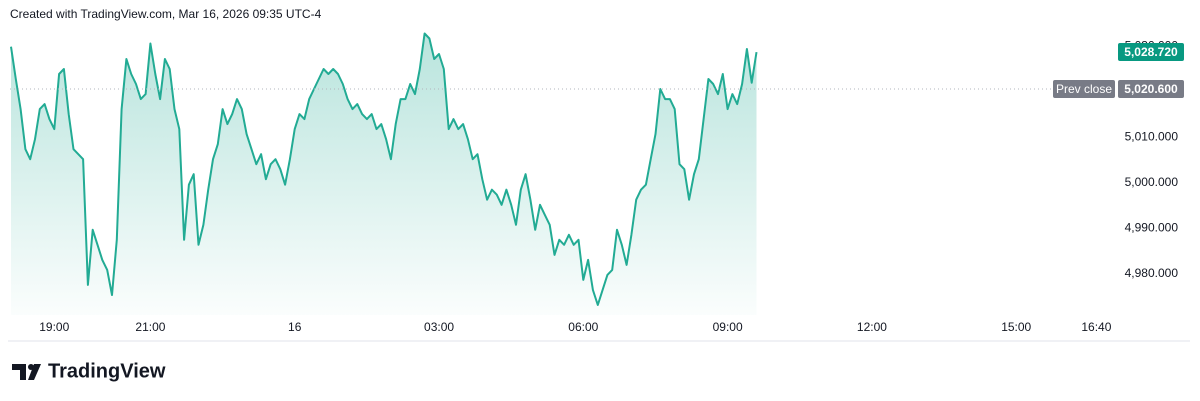 This screenshot has height=401, width=1200. Describe the element at coordinates (1096, 327) in the screenshot. I see `x-tick-label: 16:40` at that location.